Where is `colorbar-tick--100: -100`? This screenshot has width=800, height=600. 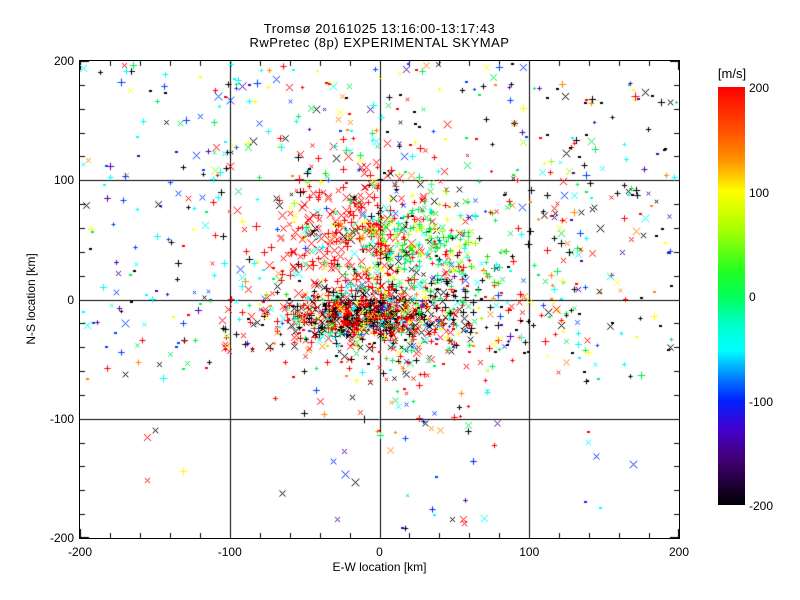 colorbar-tick--100: -100 is located at coordinates (761, 401).